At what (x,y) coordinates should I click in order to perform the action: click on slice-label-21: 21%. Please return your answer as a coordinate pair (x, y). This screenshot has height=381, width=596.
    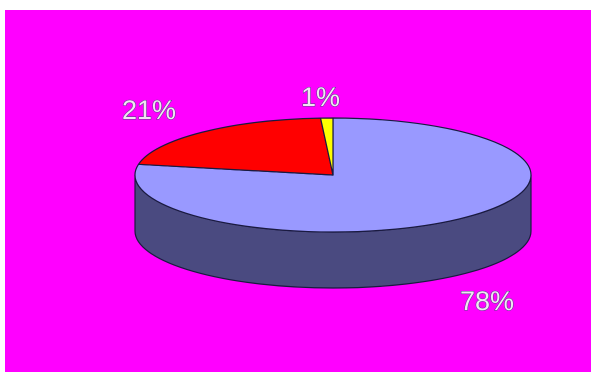
    Looking at the image, I should click on (149, 110).